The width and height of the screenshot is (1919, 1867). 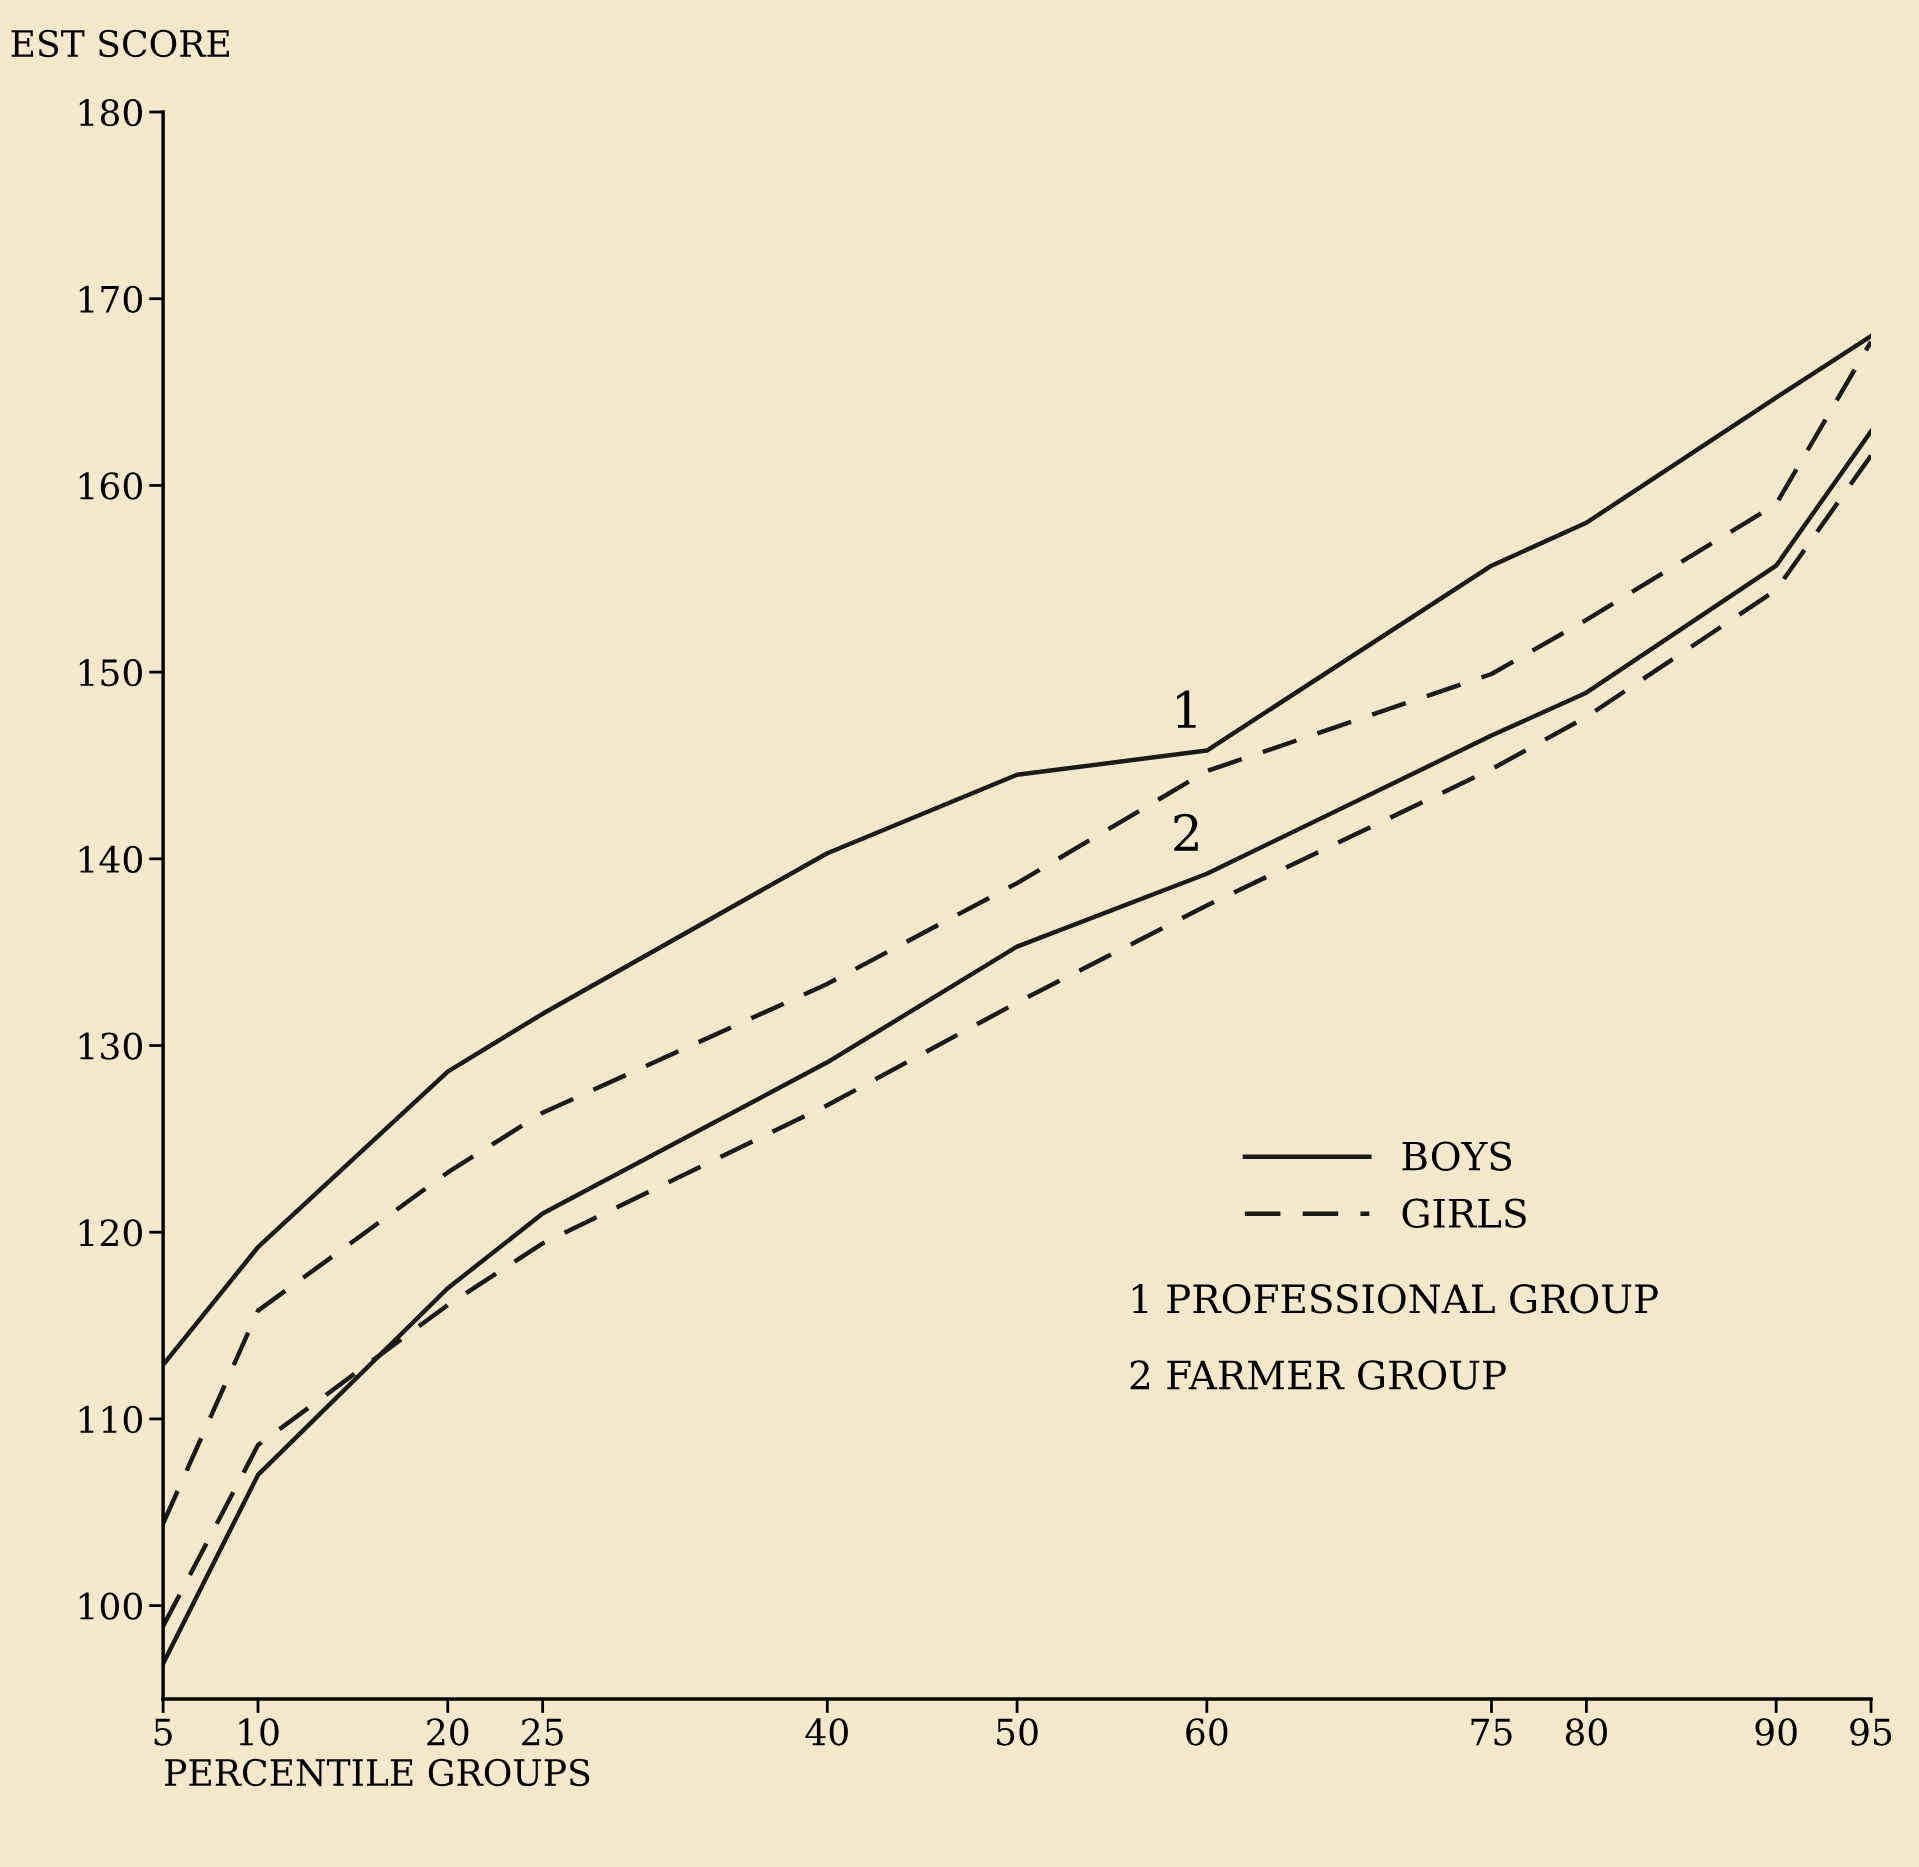 I want to click on x-tick-label: 95, so click(x=1871, y=1732).